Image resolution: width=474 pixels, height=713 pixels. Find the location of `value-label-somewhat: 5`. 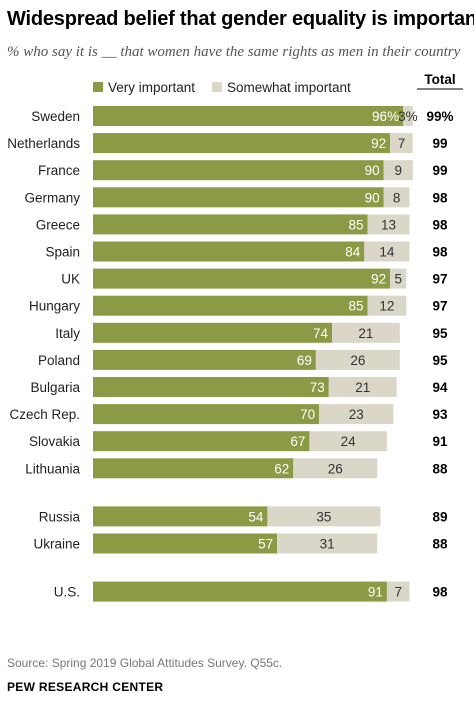

value-label-somewhat: 5 is located at coordinates (398, 279).